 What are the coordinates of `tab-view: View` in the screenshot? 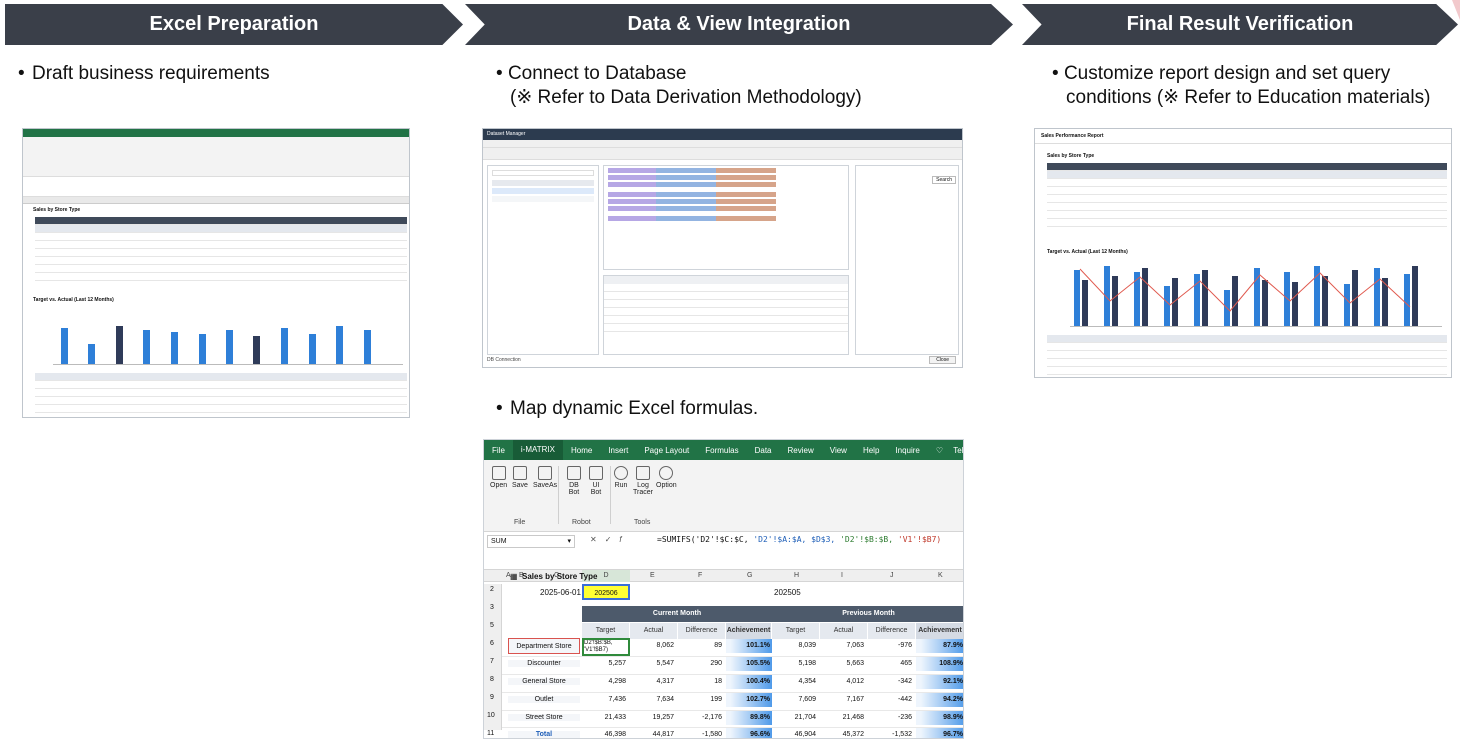 It's located at (838, 450).